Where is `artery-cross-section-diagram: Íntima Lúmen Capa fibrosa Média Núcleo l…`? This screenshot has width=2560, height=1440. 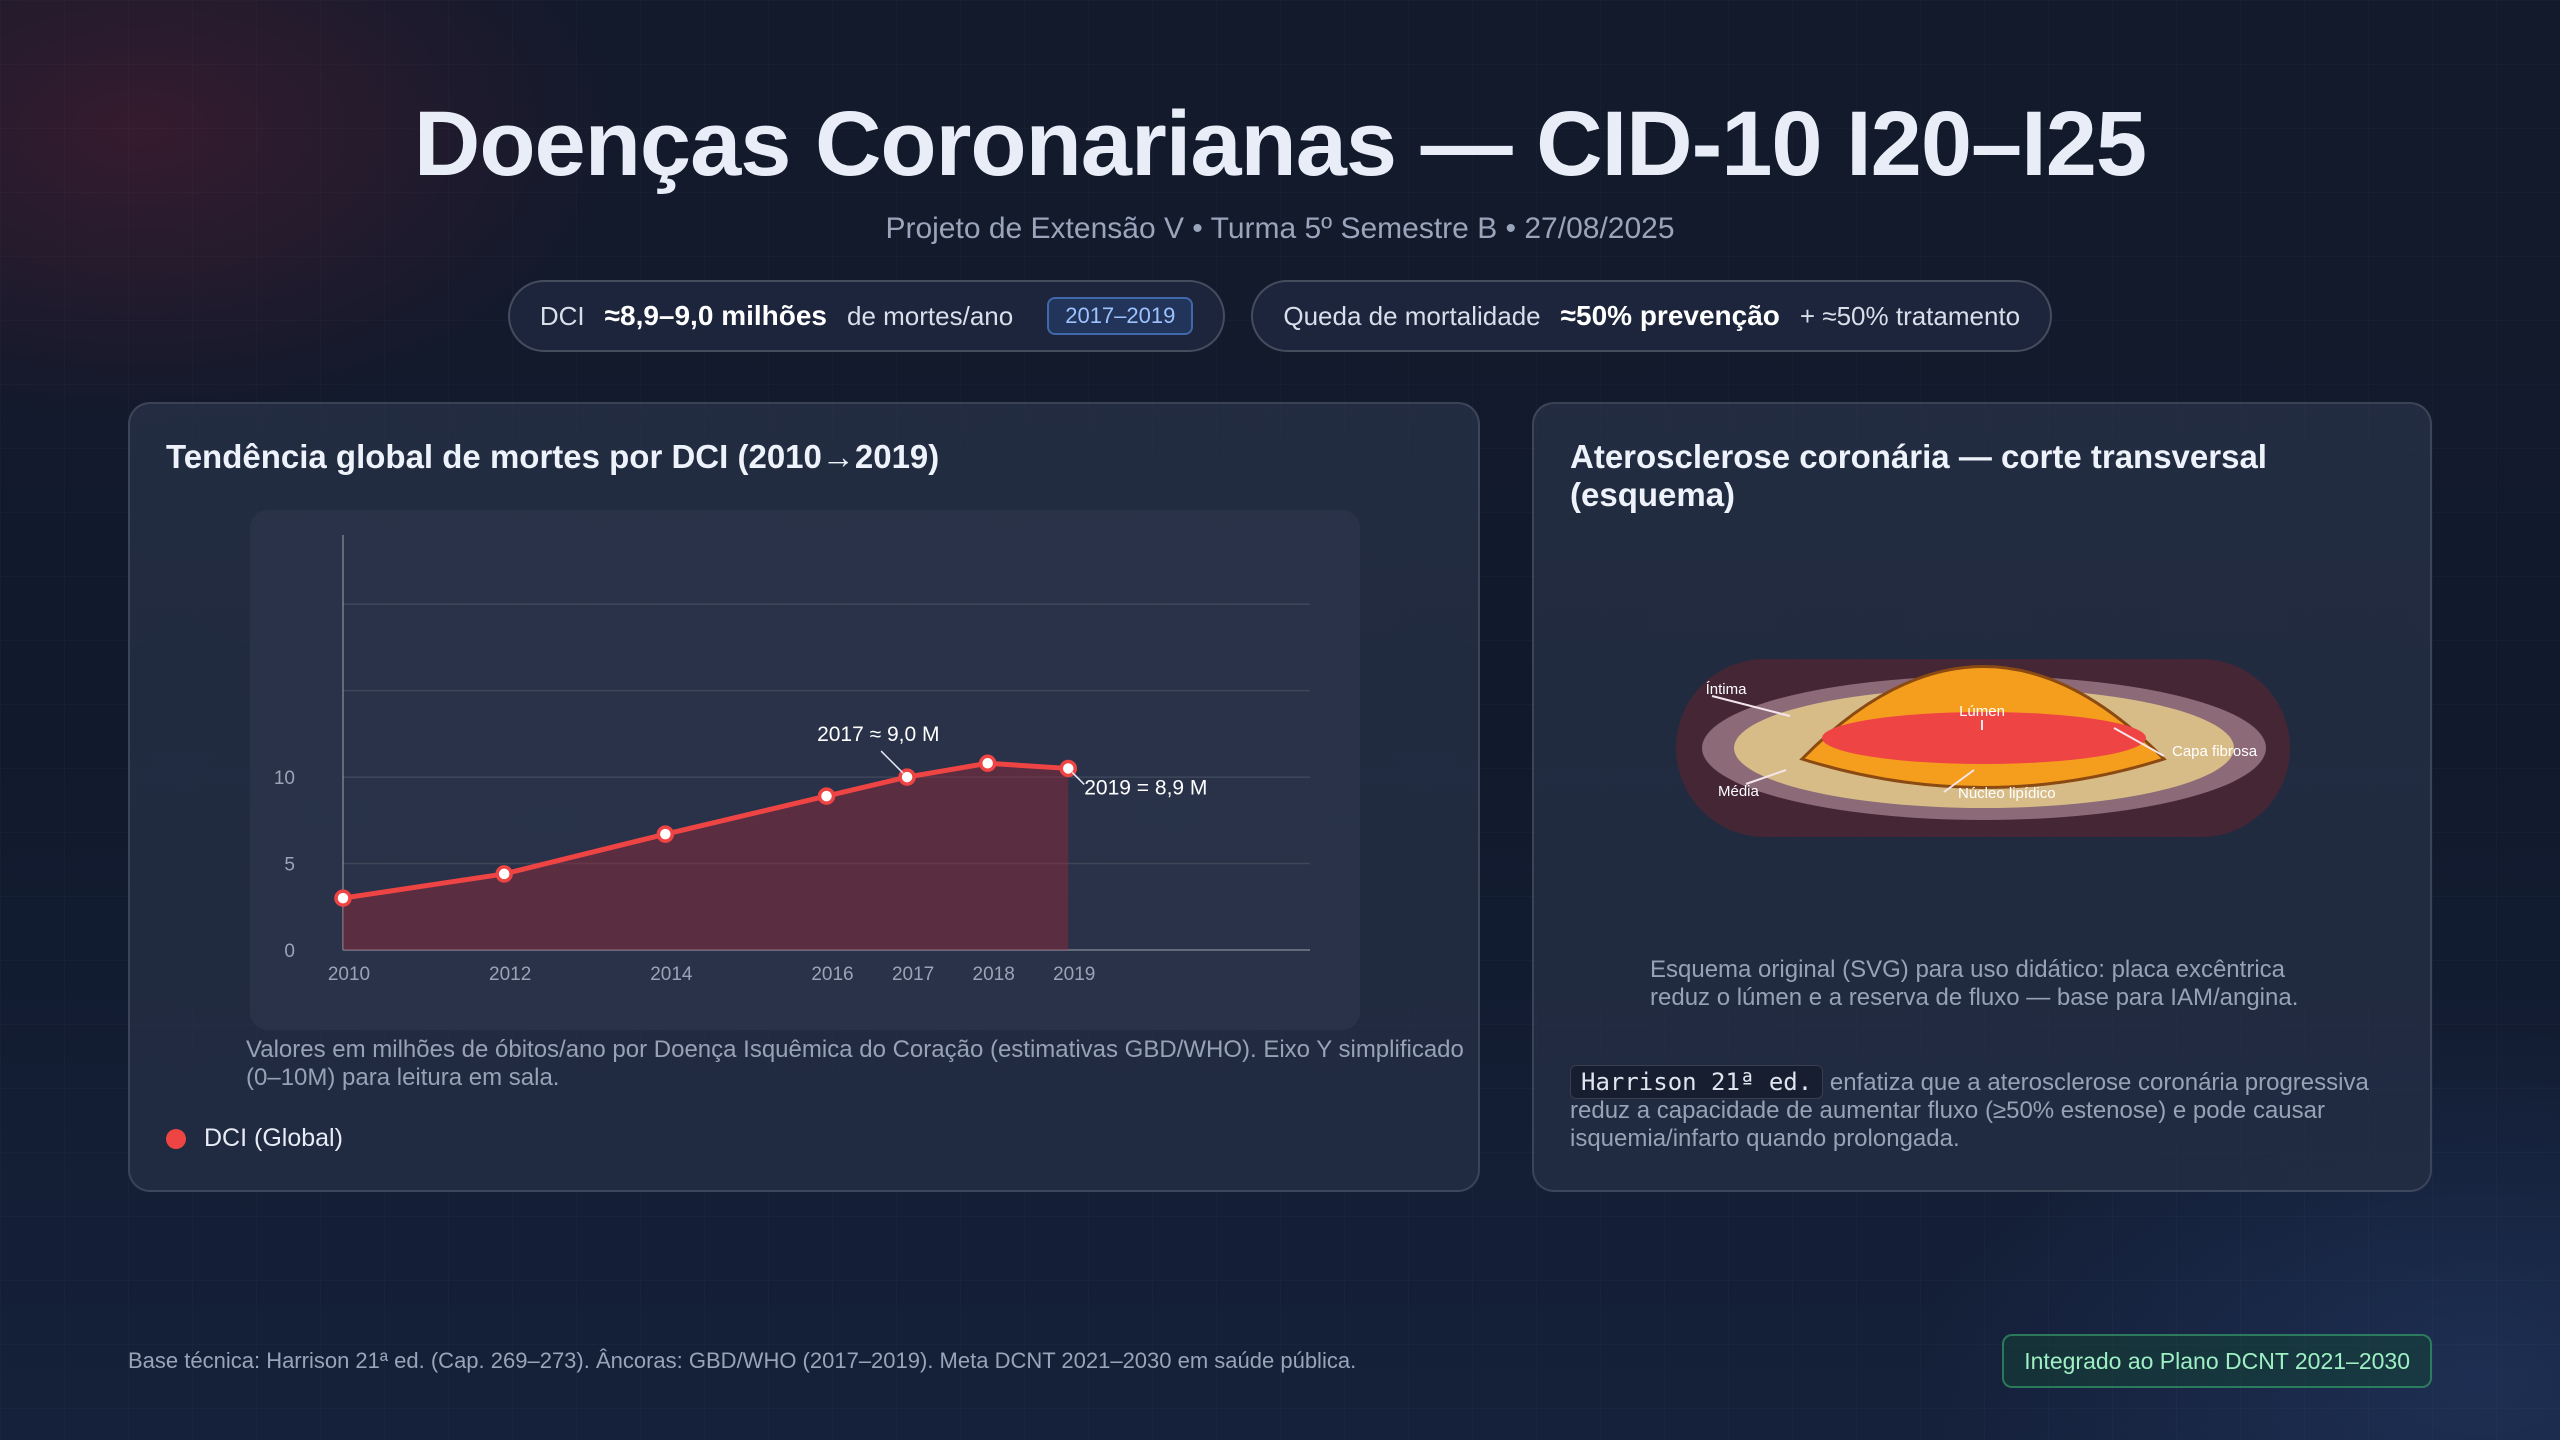
artery-cross-section-diagram: Íntima Lúmen Capa fibrosa Média Núcleo l… is located at coordinates (1983, 748).